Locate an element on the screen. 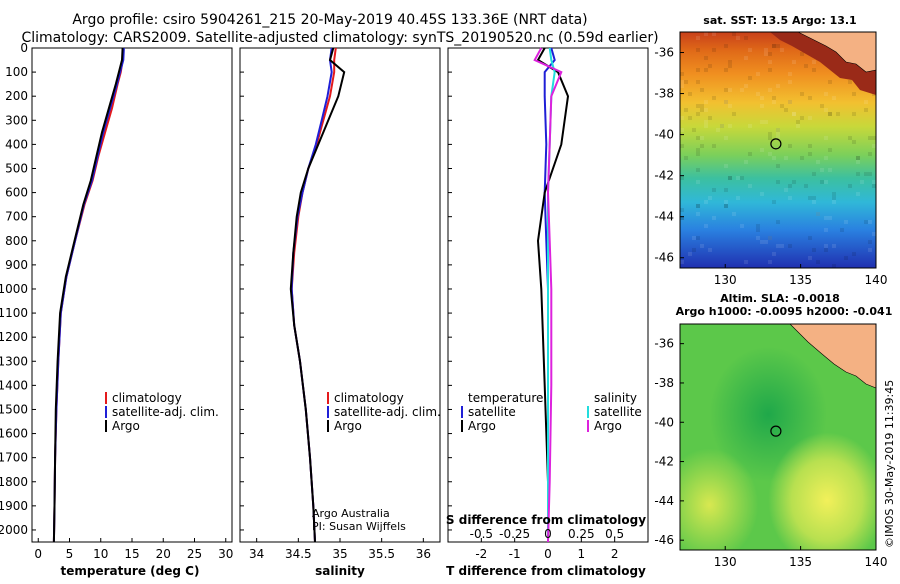 The height and width of the screenshot is (584, 900). lat-tick-label: -46 is located at coordinates (664, 258).